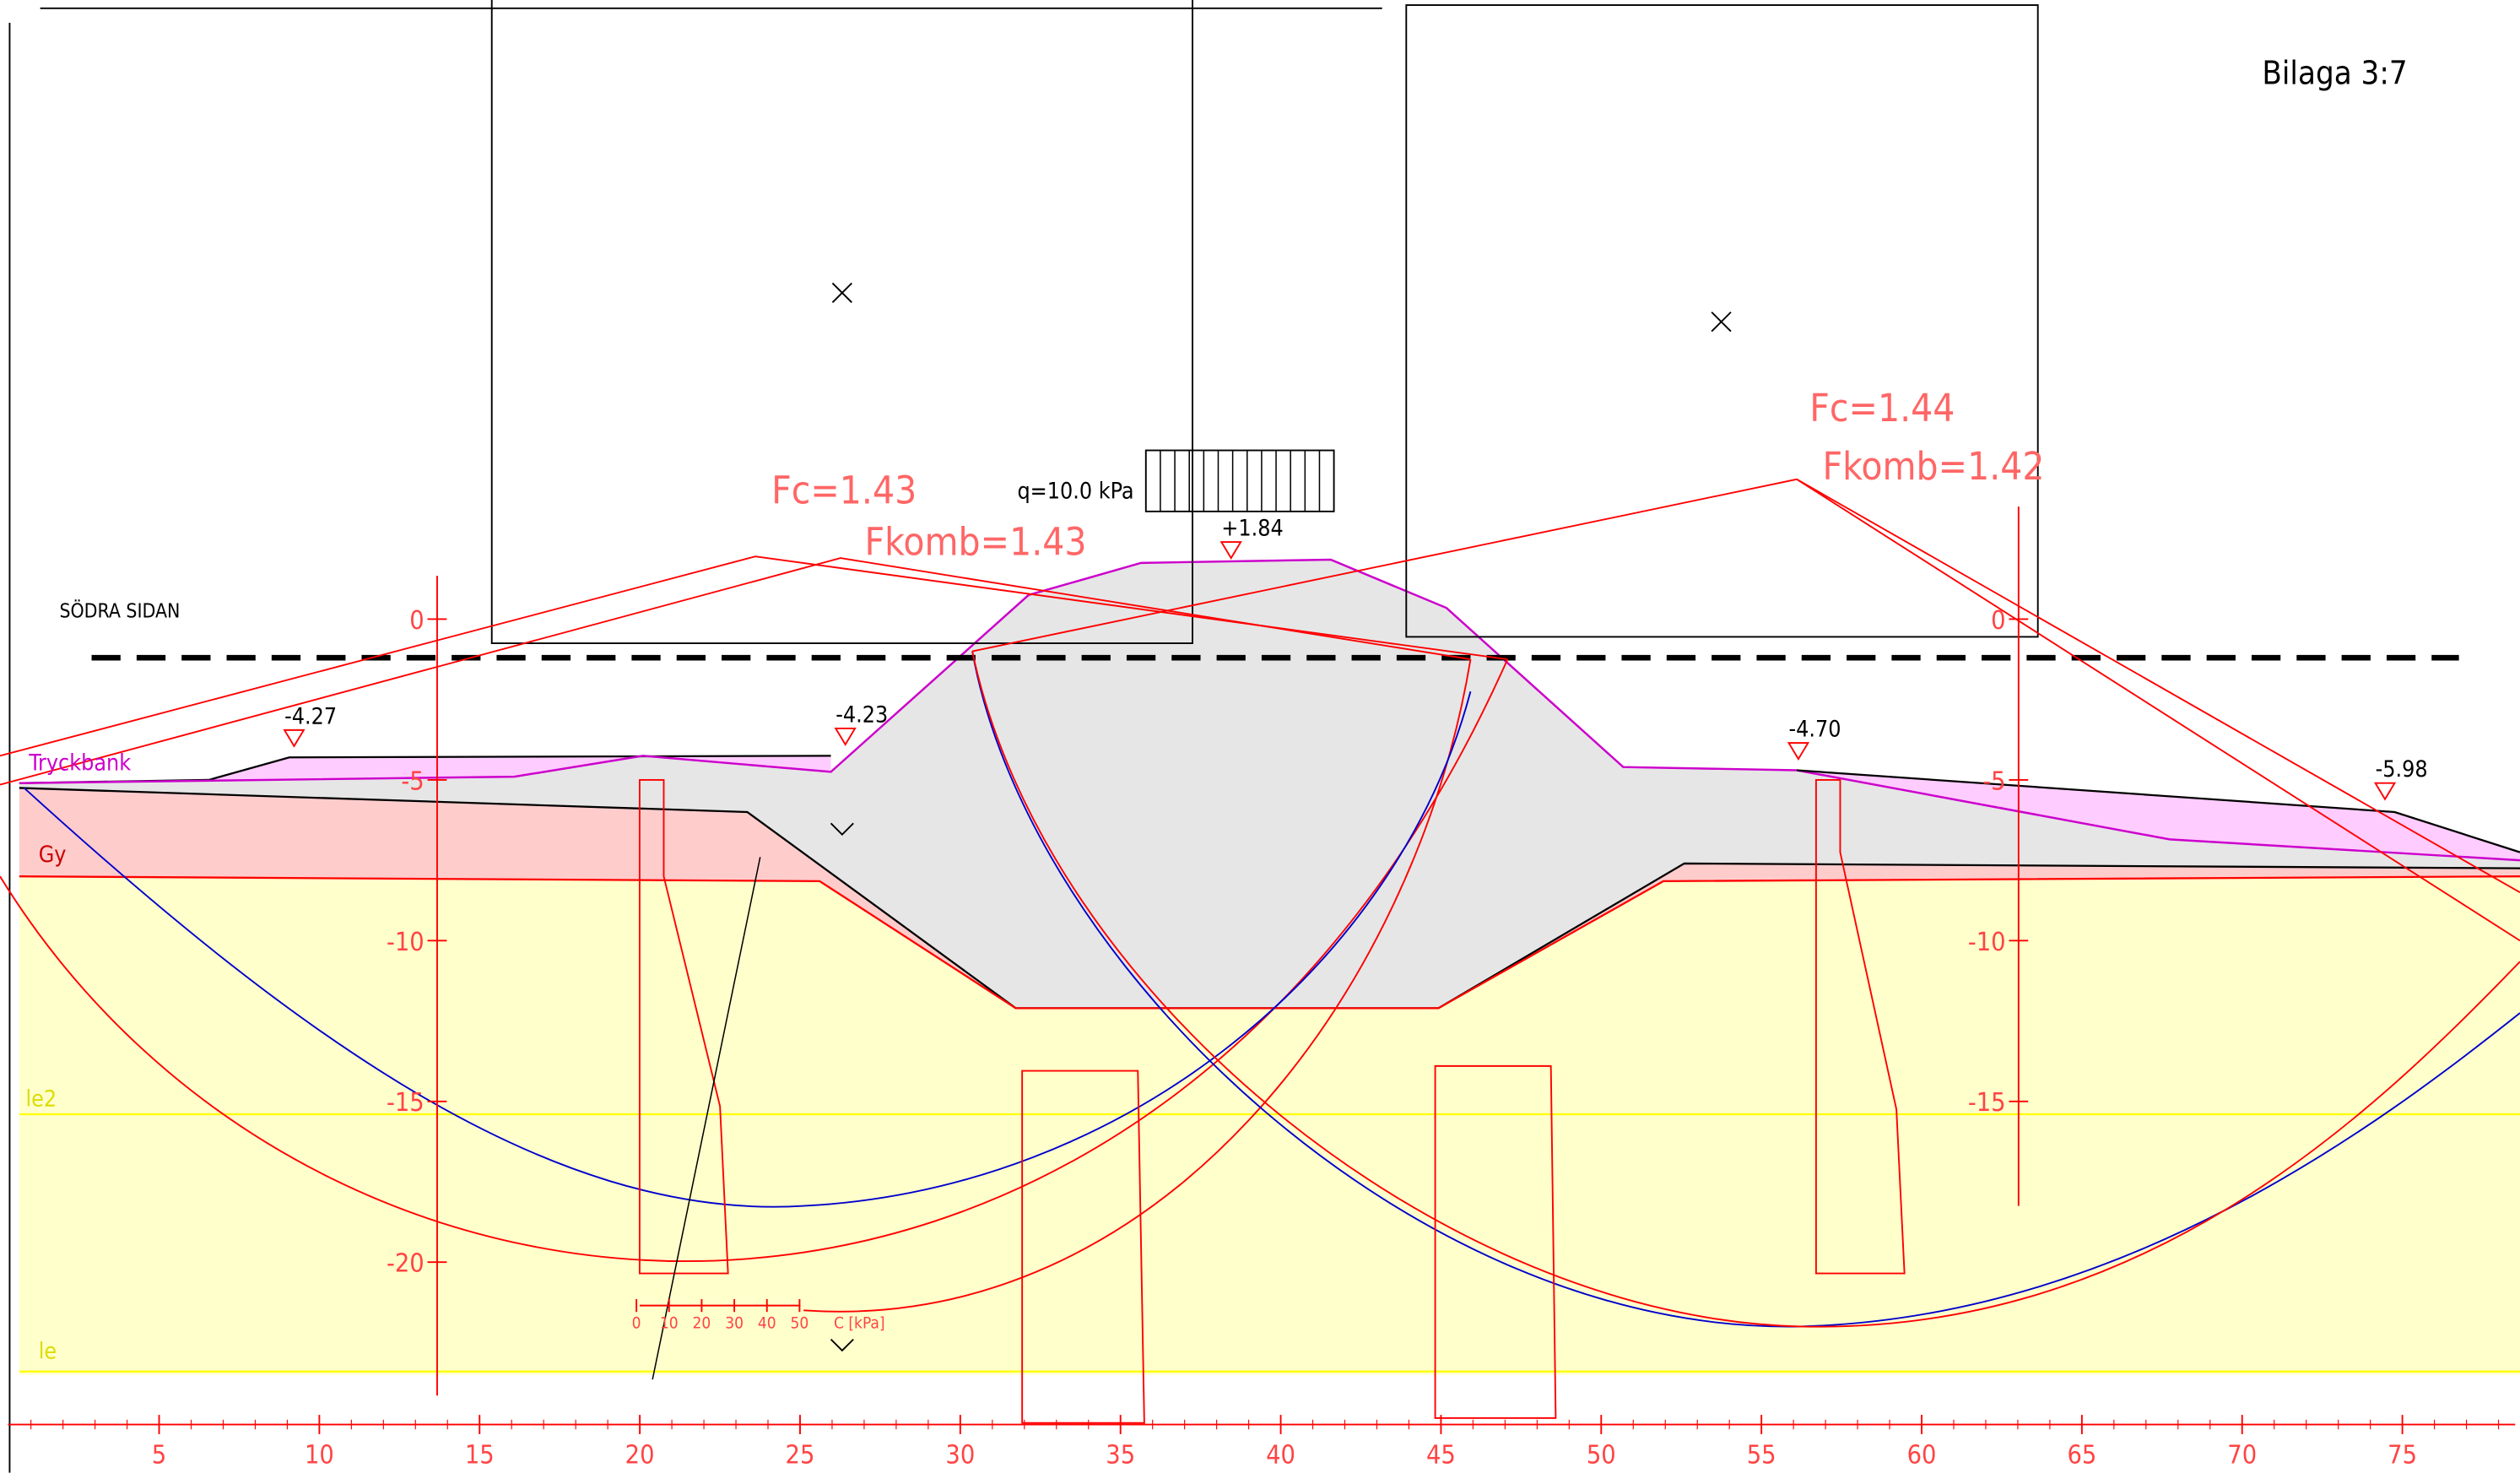  What do you see at coordinates (1075, 492) in the screenshot?
I see `load-label: q=10.0 kPa` at bounding box center [1075, 492].